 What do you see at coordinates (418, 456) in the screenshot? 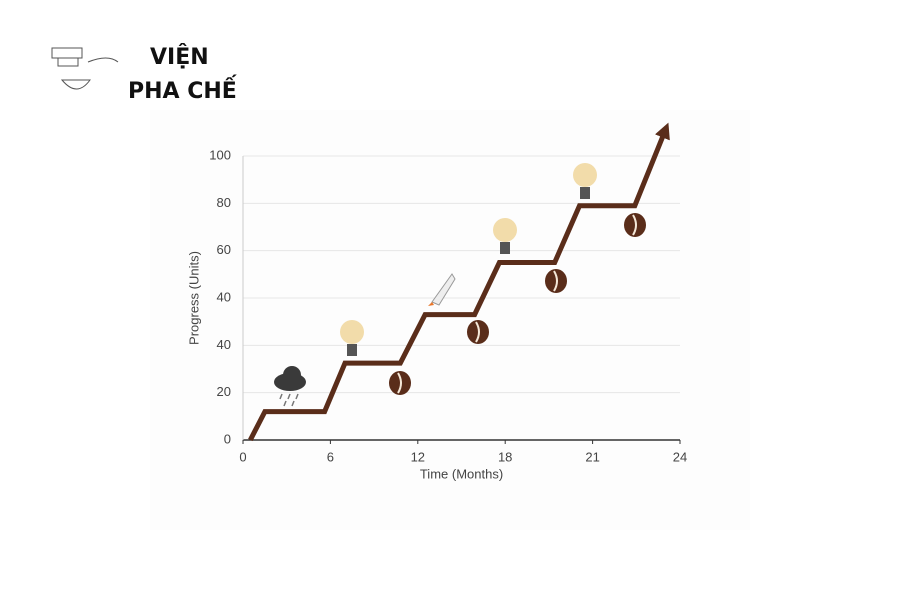
I see `x-tick-label: 12` at bounding box center [418, 456].